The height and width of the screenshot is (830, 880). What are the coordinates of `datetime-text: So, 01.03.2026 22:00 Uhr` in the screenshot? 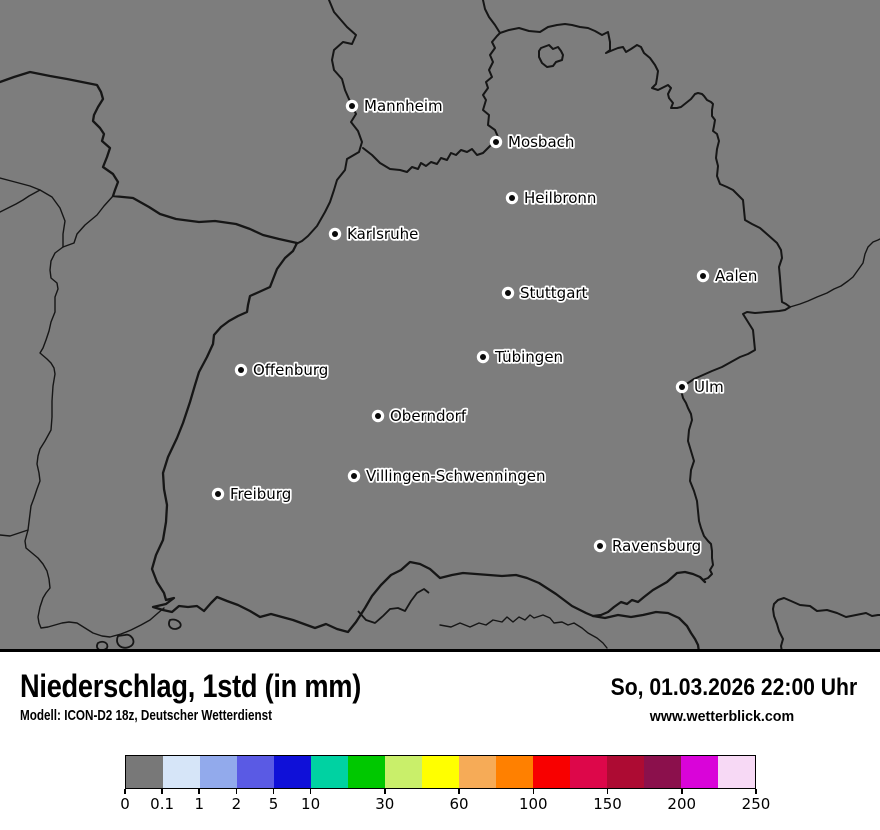 It's located at (733, 687).